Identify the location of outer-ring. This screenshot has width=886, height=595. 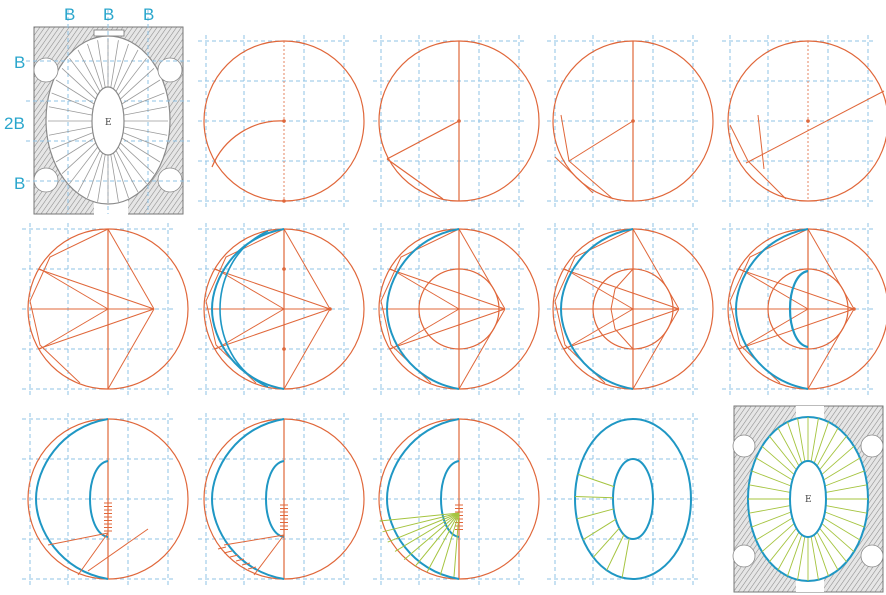
(633, 499).